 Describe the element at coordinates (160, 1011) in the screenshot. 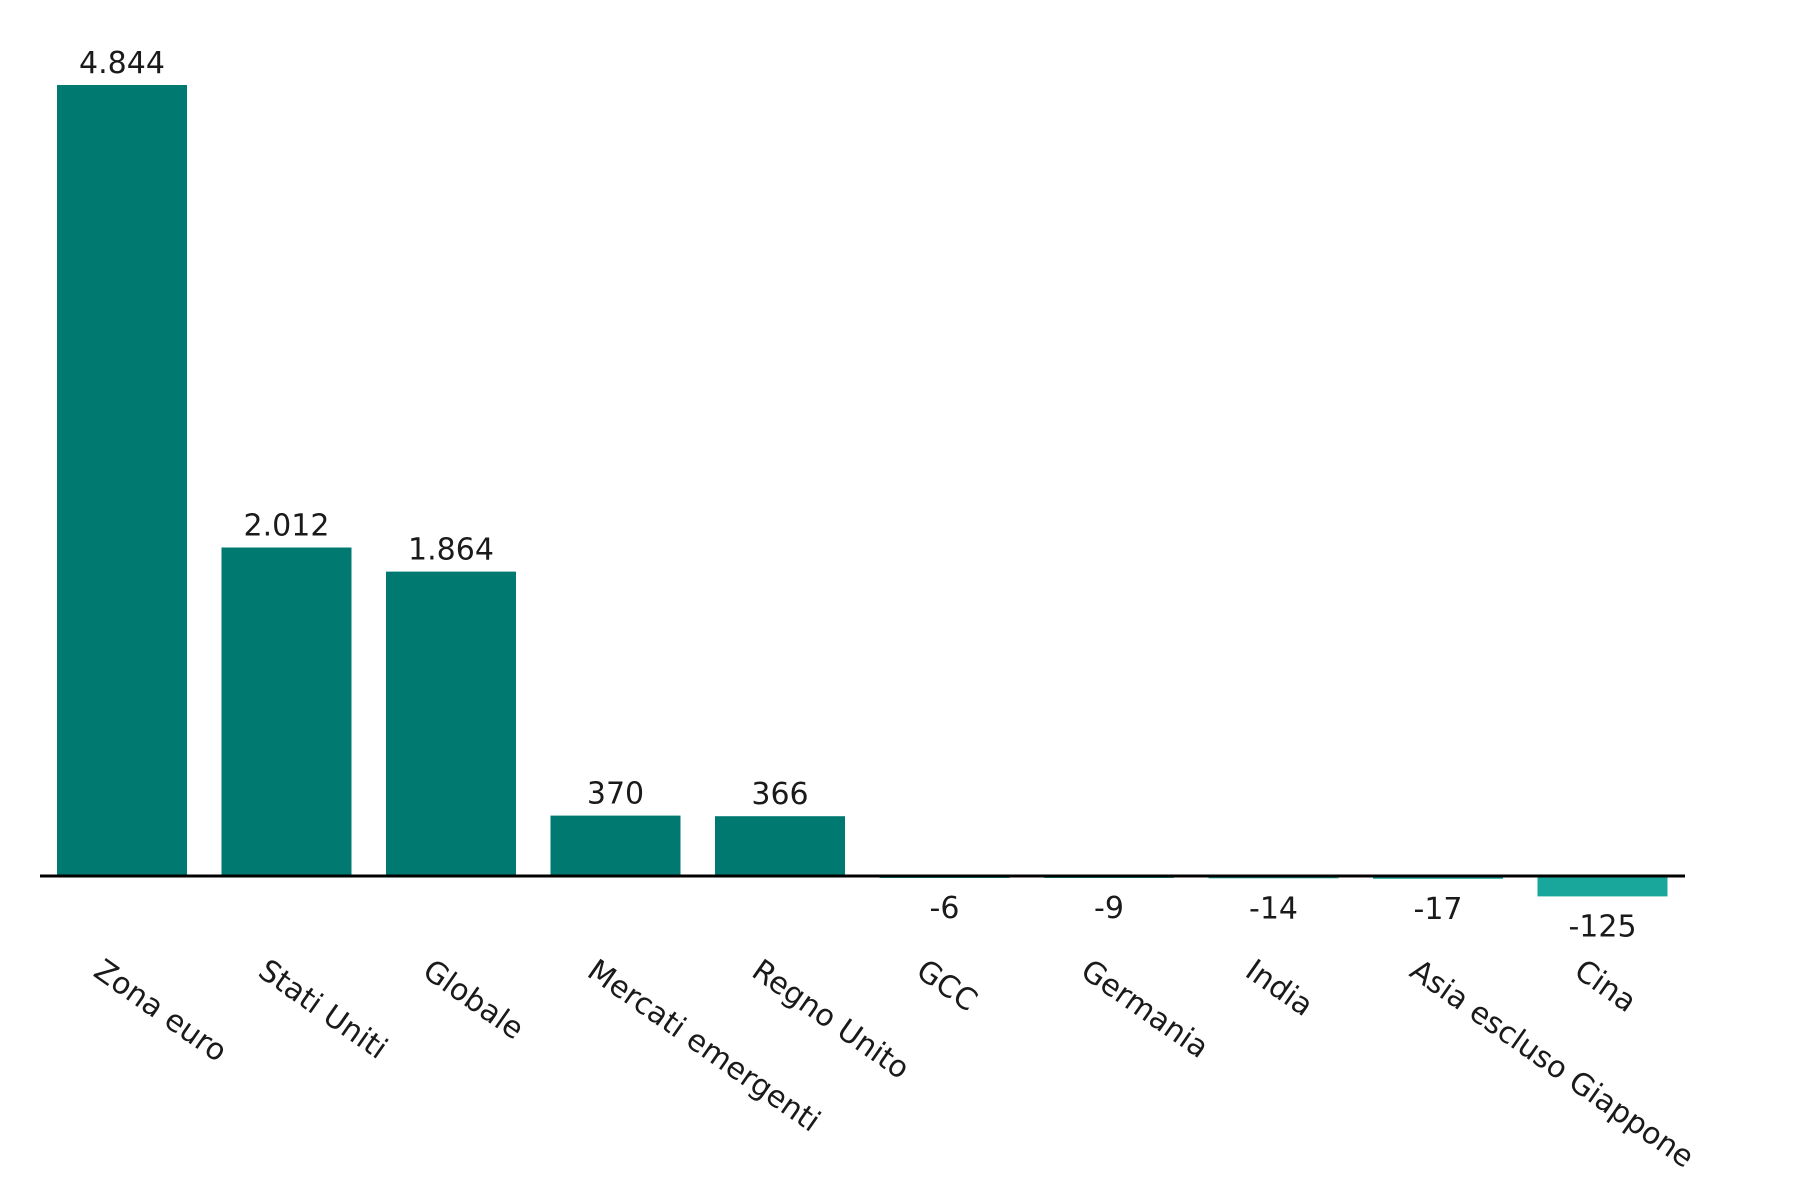

I see `category-label-0: Zona euro` at that location.